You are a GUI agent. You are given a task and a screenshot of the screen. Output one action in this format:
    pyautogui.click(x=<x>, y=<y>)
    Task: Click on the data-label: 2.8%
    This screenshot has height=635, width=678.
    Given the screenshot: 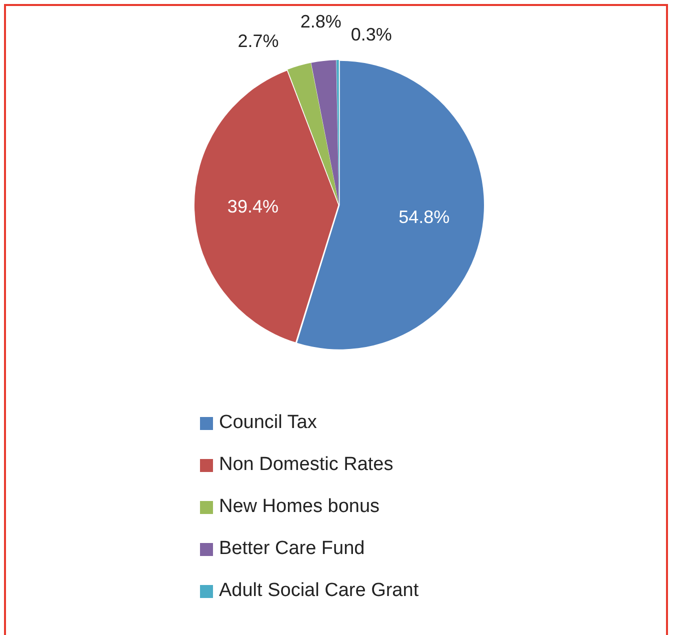 What is the action you would take?
    pyautogui.click(x=321, y=21)
    